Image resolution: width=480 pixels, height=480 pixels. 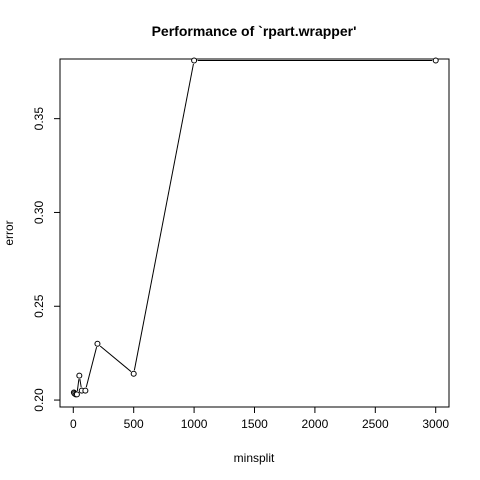 What do you see at coordinates (9, 232) in the screenshot?
I see `y-axis-label: error` at bounding box center [9, 232].